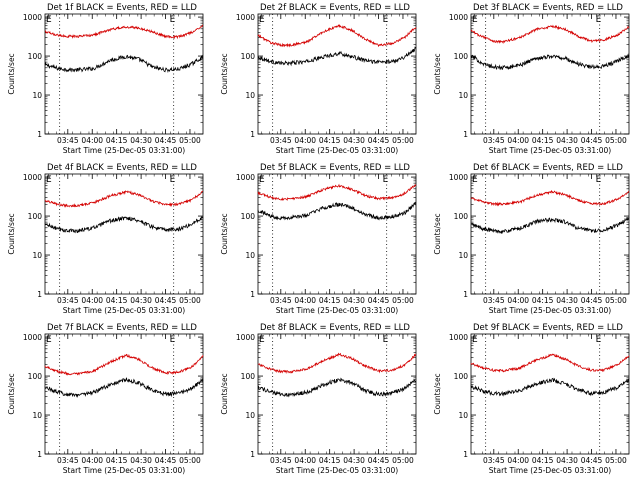 This screenshot has height=480, width=640. Describe the element at coordinates (335, 328) in the screenshot. I see `chart-title: Det 8f BLACK = Events, RED = LLD` at that location.